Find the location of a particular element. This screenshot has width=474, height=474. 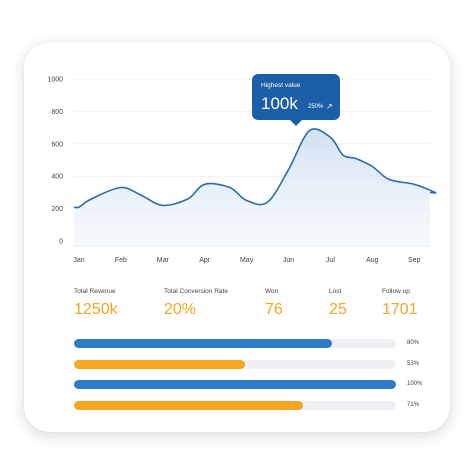

chart-series-line is located at coordinates (255, 168).